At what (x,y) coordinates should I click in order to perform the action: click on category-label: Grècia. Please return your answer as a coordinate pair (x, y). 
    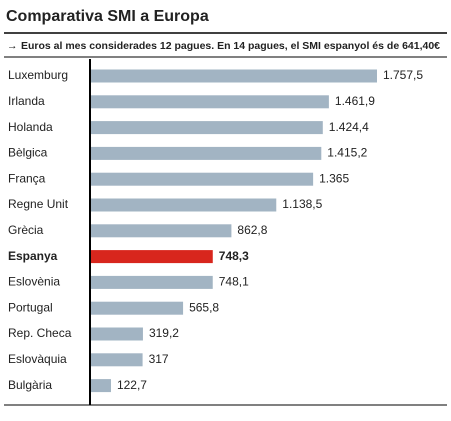
    Looking at the image, I should click on (26, 230).